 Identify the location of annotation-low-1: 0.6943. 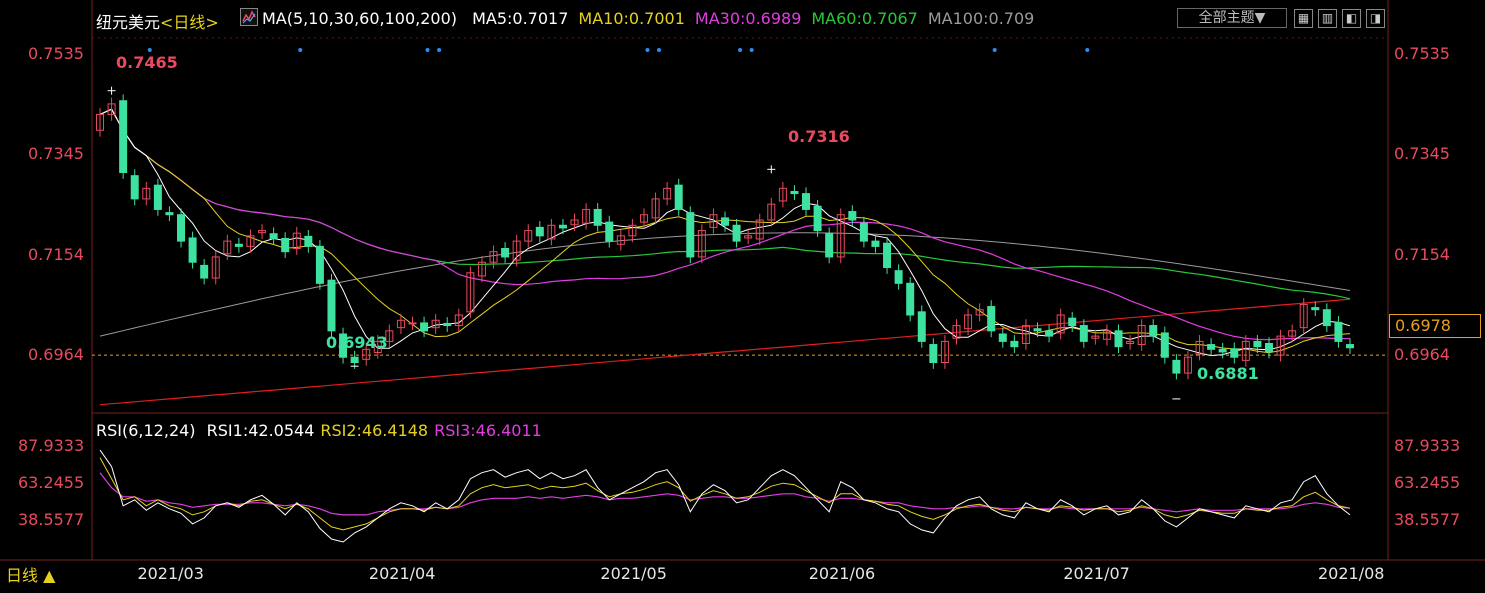
(357, 342).